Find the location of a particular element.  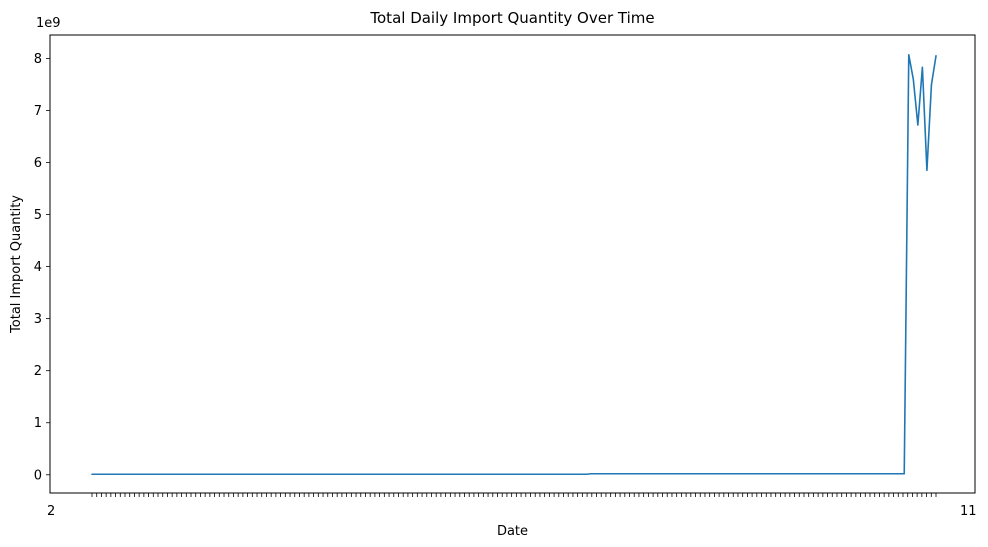

y-tick-label: 2 is located at coordinates (38, 371).